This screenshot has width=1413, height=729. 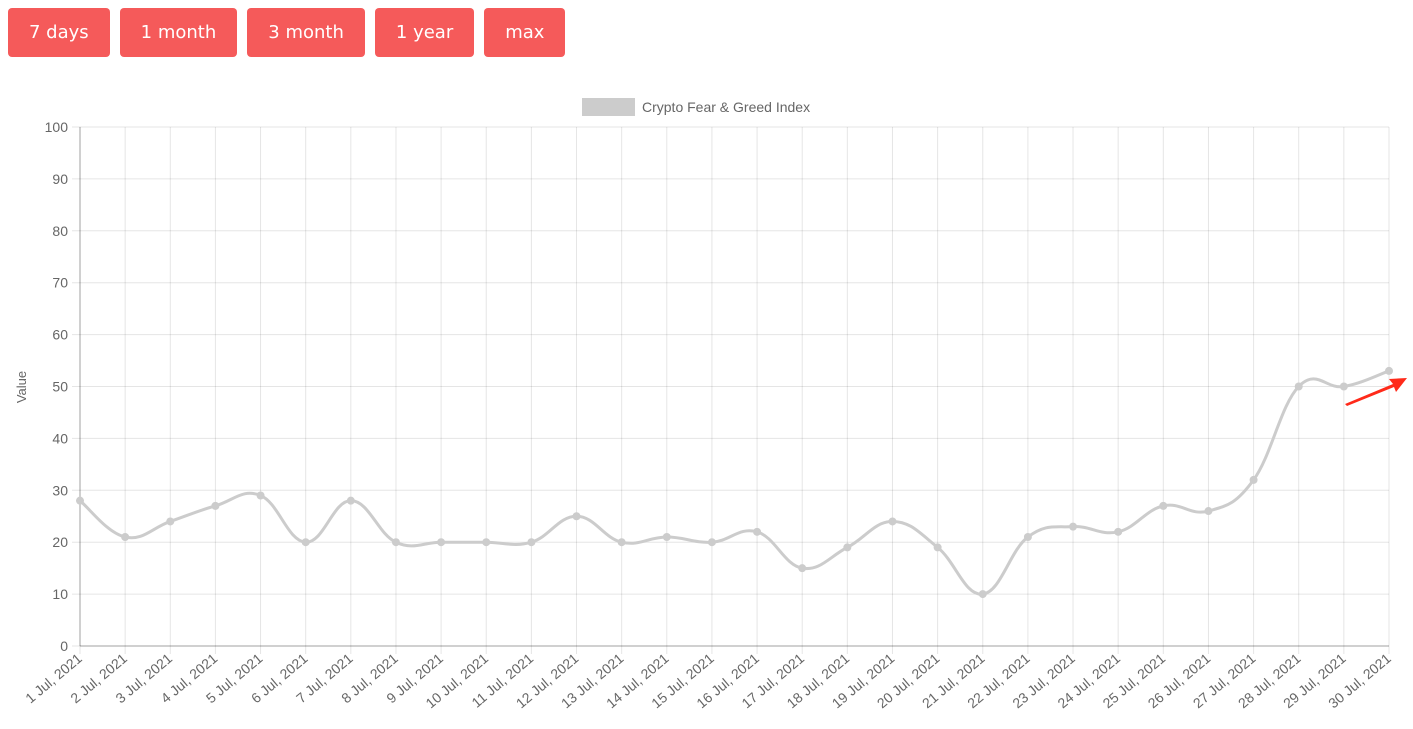 I want to click on y-tick-label: 70, so click(x=60, y=283).